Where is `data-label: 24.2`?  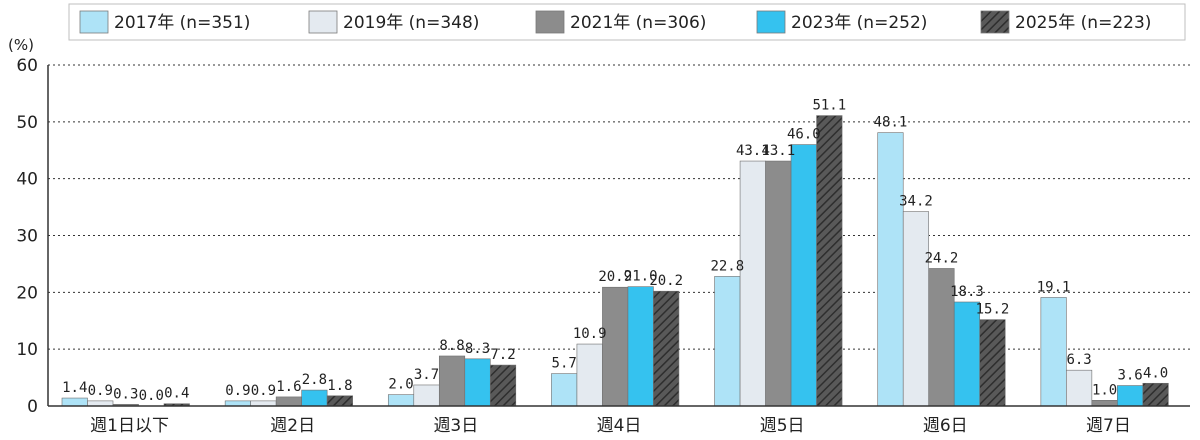
data-label: 24.2 is located at coordinates (942, 258).